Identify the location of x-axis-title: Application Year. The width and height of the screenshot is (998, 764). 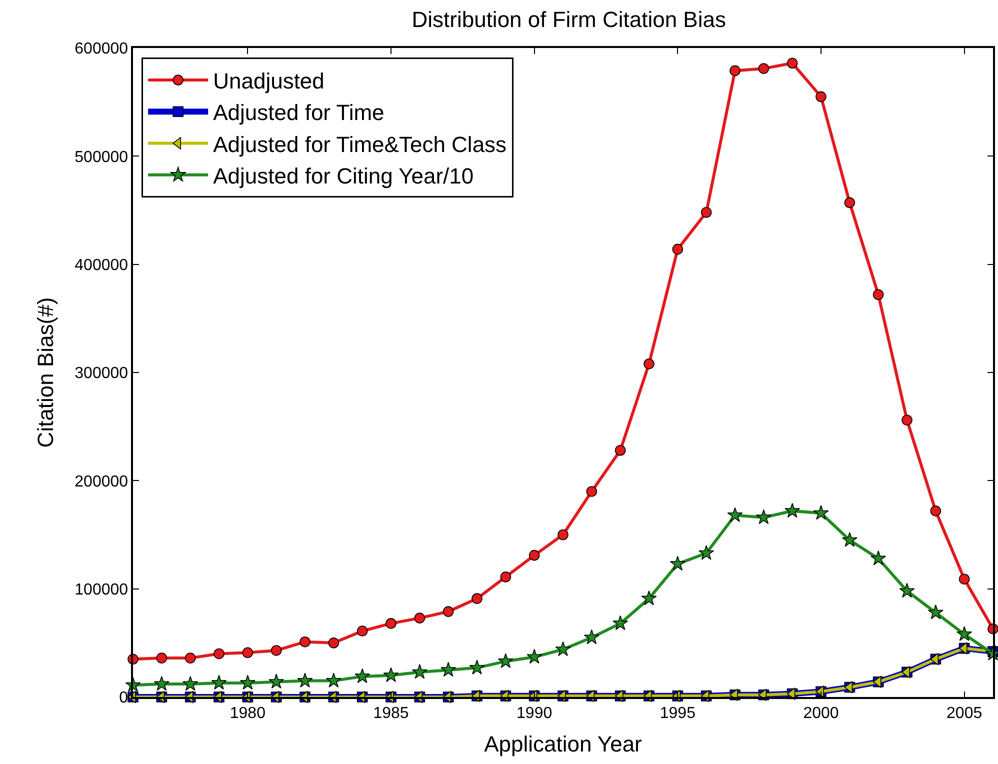
(563, 743).